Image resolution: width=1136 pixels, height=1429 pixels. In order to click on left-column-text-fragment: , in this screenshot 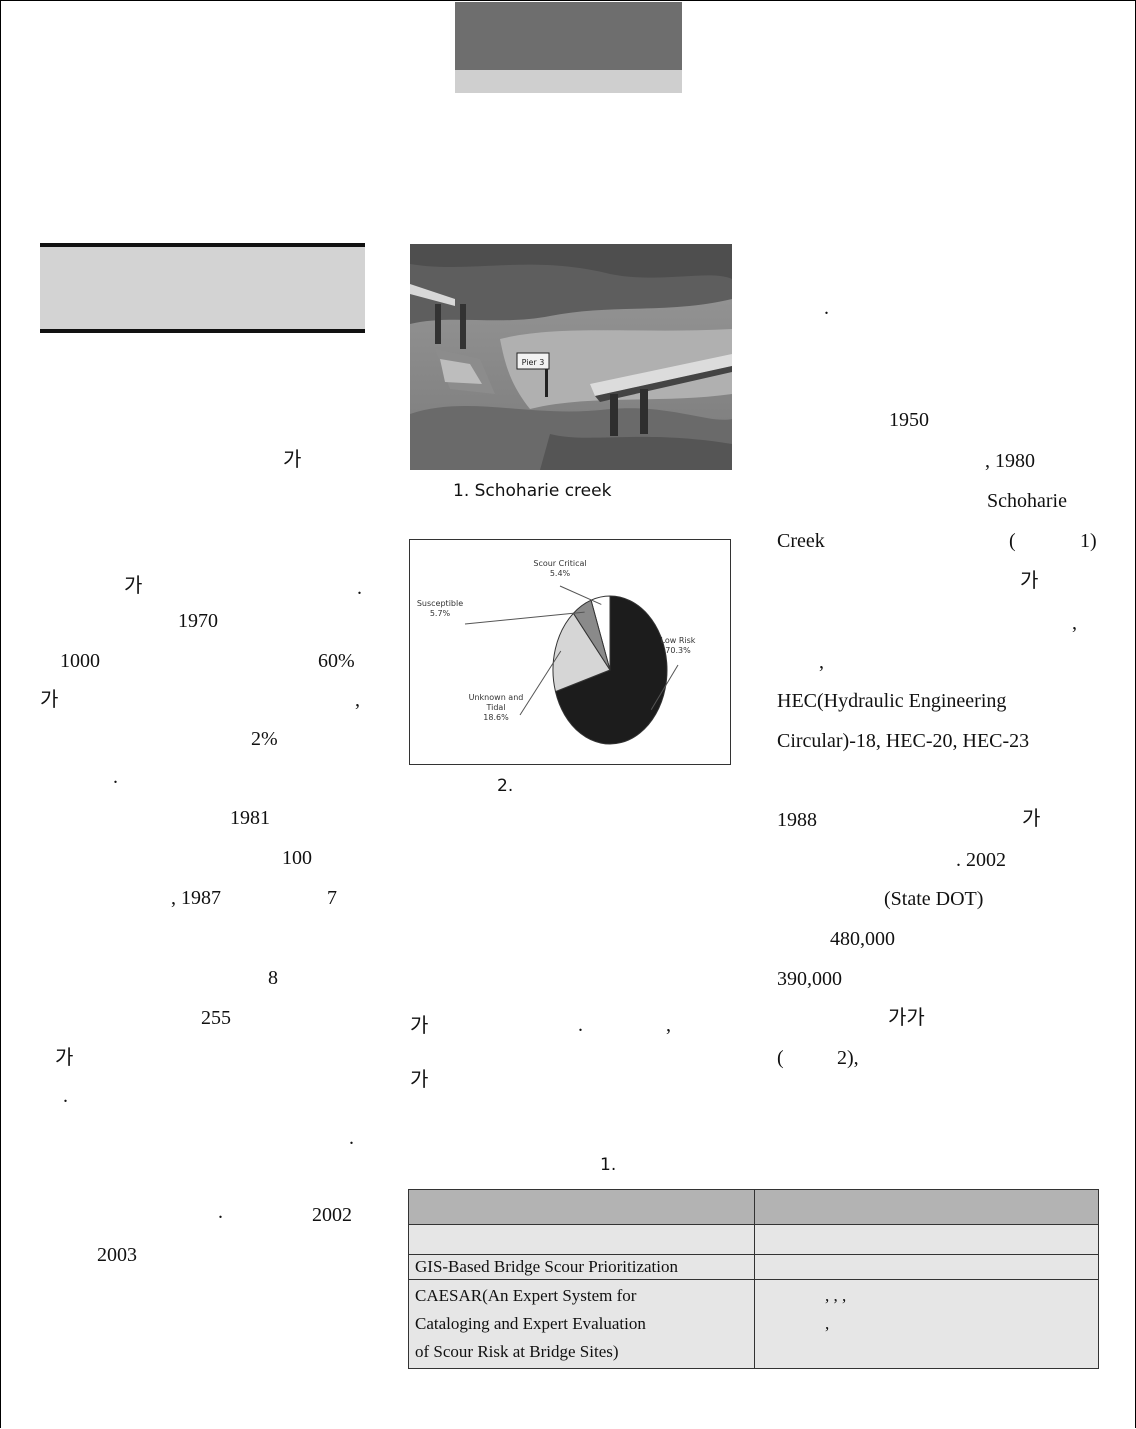, I will do `click(357, 700)`.